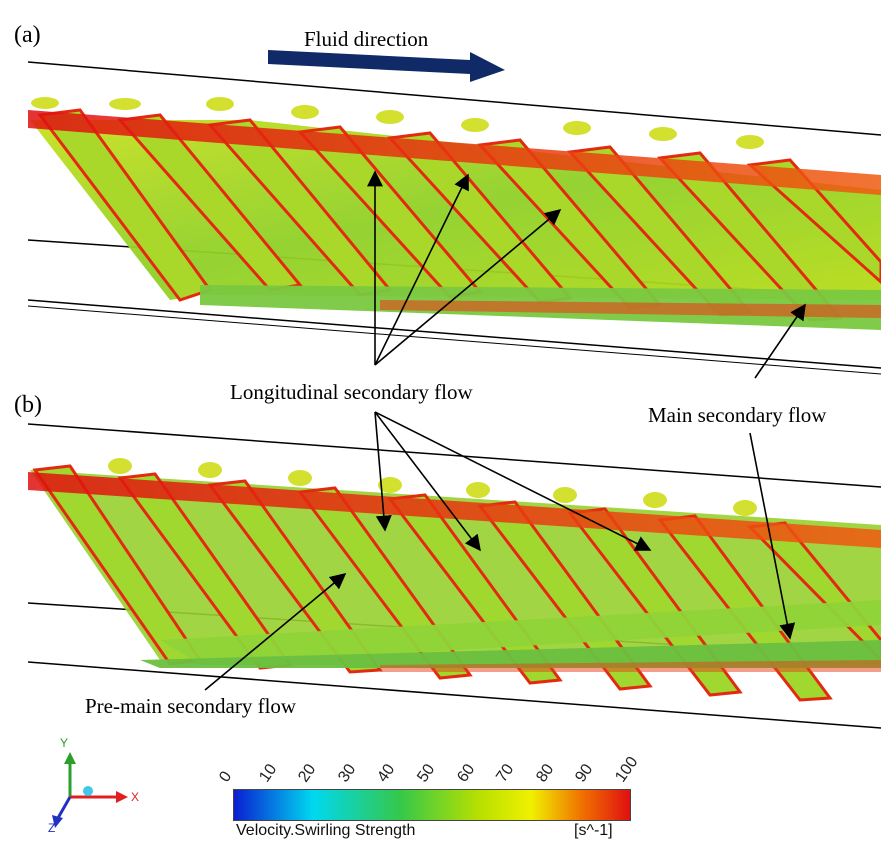 The height and width of the screenshot is (851, 881). Describe the element at coordinates (64, 743) in the screenshot. I see `axis-y-label: Y` at that location.